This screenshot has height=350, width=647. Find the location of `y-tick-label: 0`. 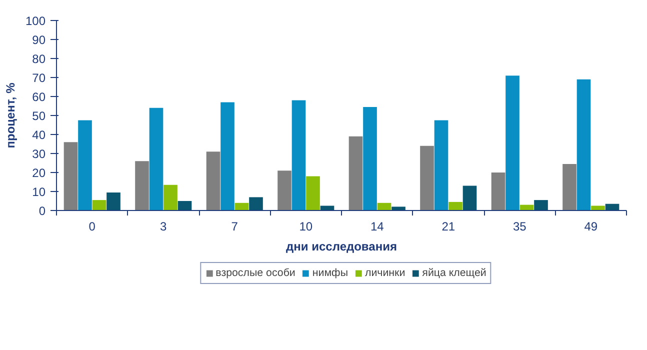

y-tick-label: 0 is located at coordinates (42, 211).